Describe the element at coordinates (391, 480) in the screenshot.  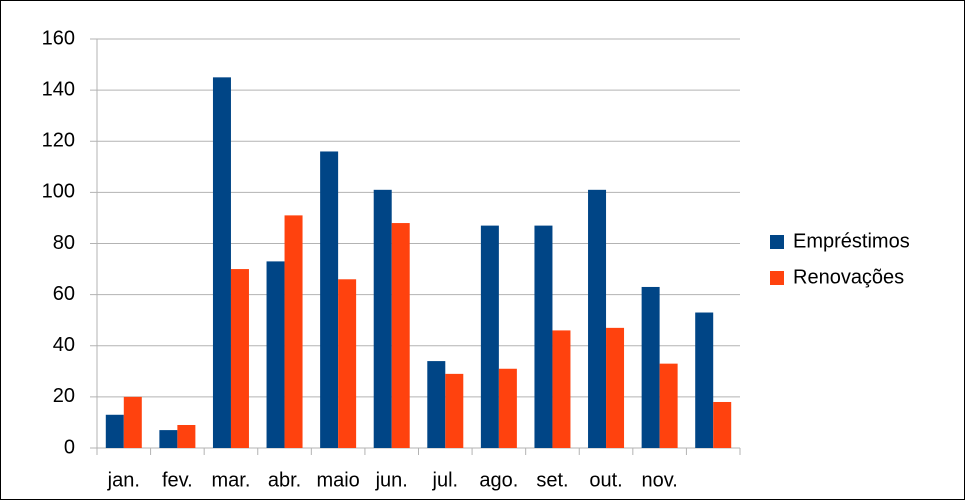
I see `x-tick-label: jun.` at that location.